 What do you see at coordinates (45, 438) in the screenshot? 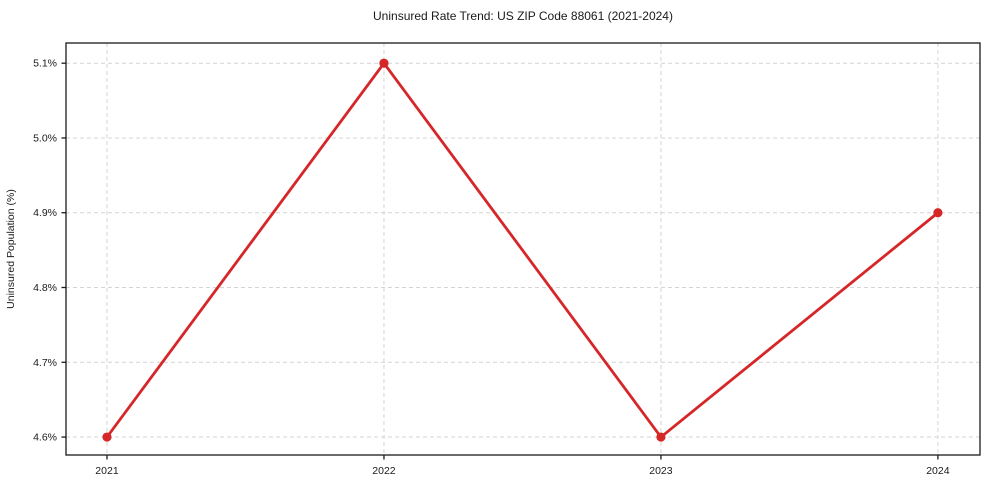
I see `y-tick-label: 4.6%` at bounding box center [45, 438].